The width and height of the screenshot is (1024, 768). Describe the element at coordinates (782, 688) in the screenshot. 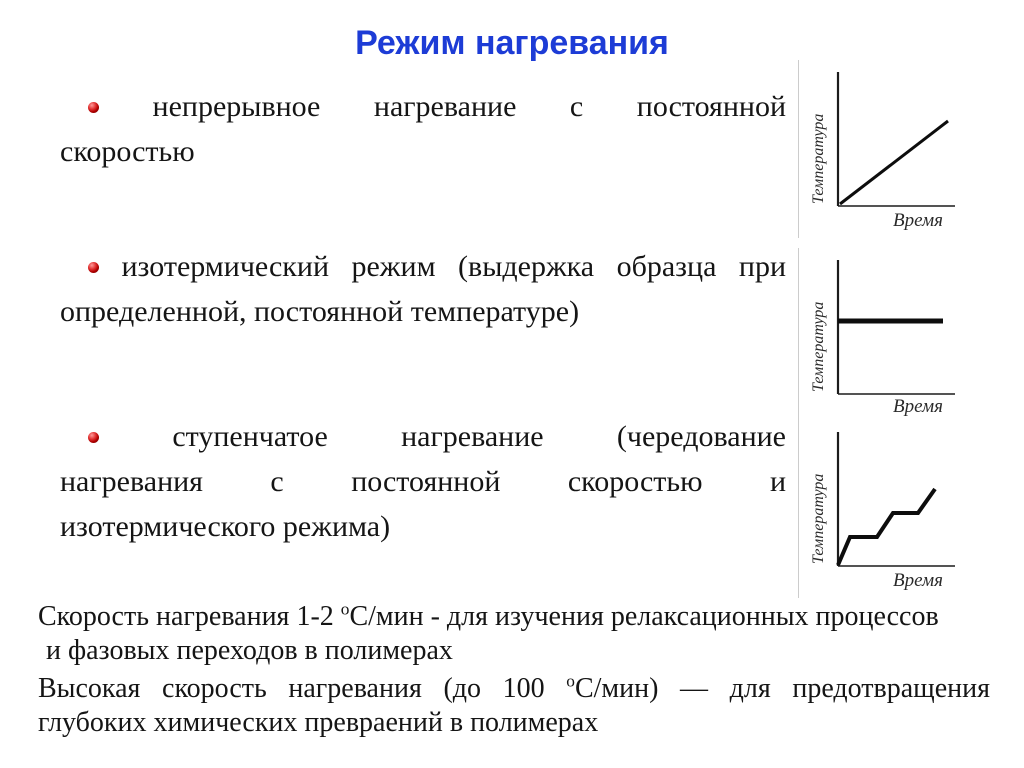

I see `note-text: С/мин) — для предотвращения` at that location.